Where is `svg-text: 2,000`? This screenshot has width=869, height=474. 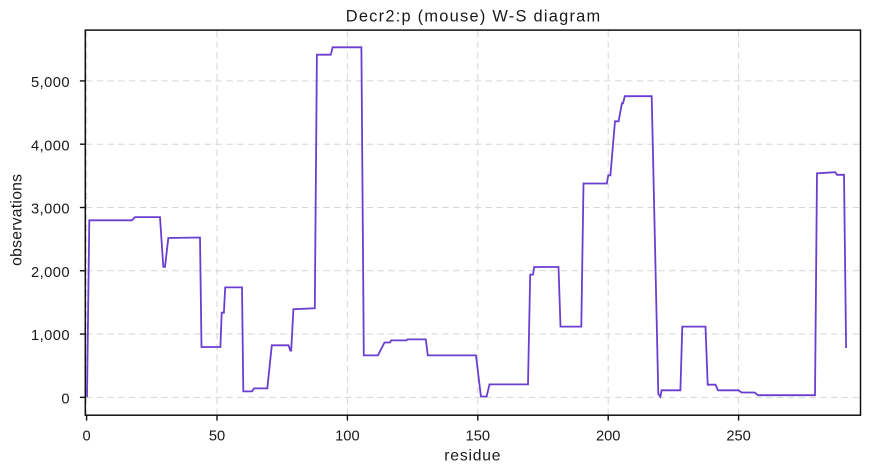 svg-text: 2,000 is located at coordinates (50, 273).